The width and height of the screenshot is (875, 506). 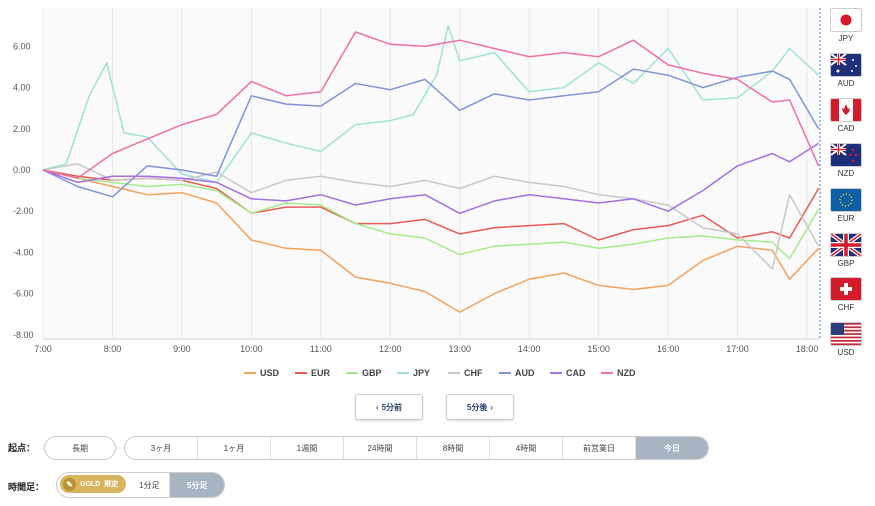 I want to click on y-tick-label: -2.00, so click(x=23, y=211).